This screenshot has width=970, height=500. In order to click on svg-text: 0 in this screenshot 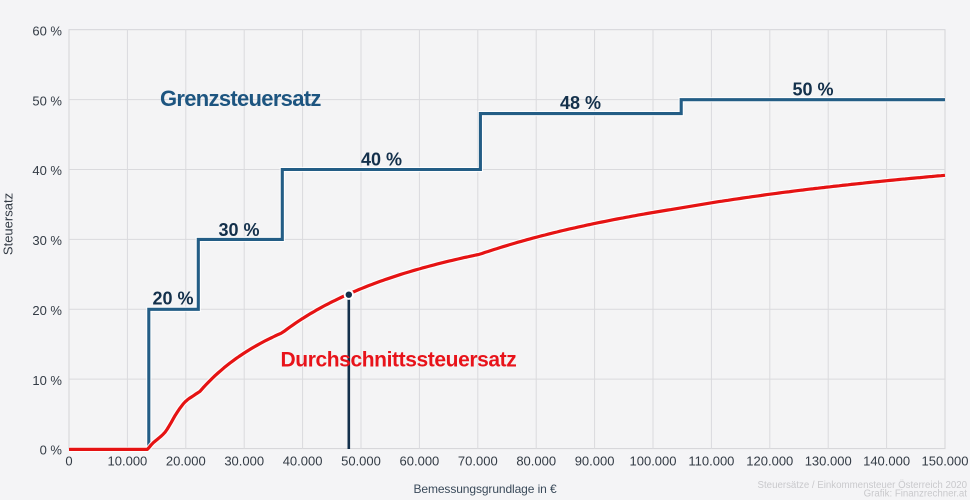, I will do `click(68, 461)`.